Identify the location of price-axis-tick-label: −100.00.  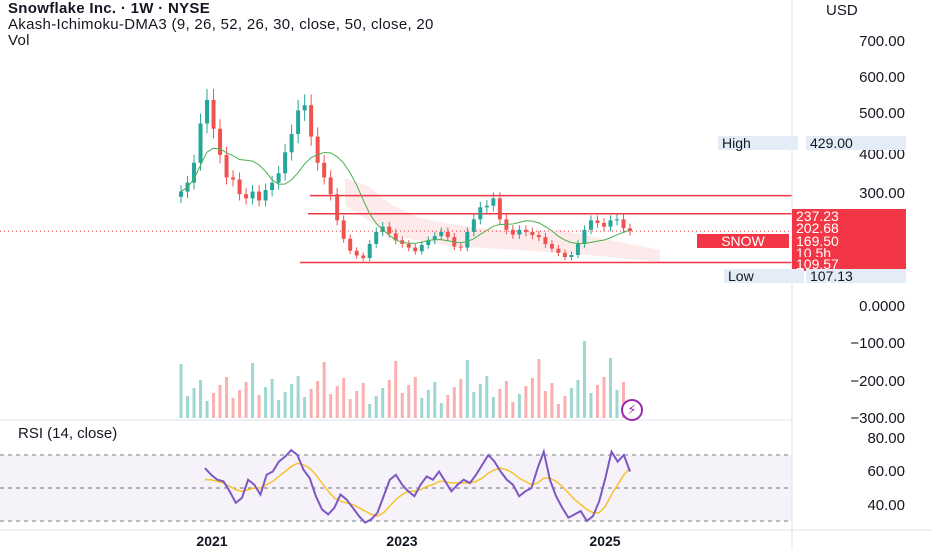
(877, 343).